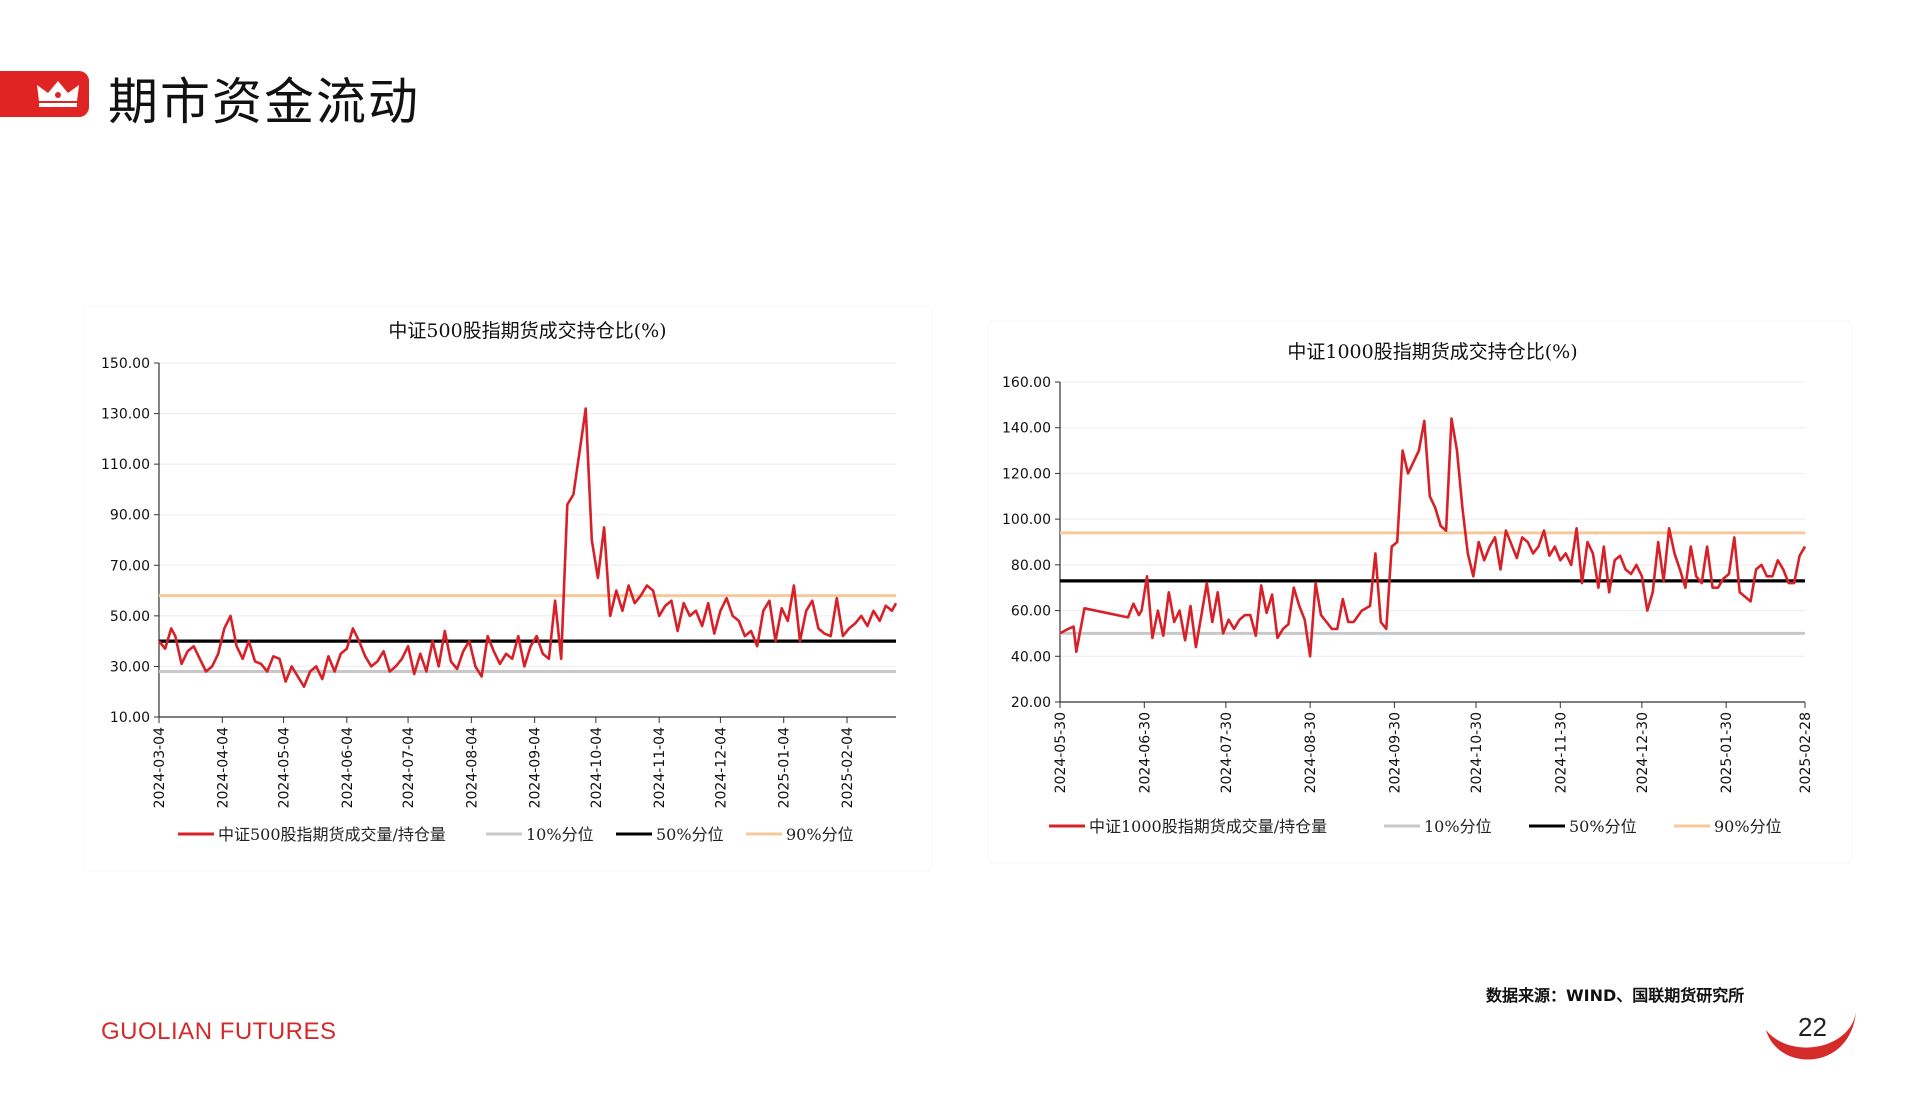 Image resolution: width=1919 pixels, height=1114 pixels. What do you see at coordinates (472, 767) in the screenshot?
I see `x-tick-label: 2024-08-04` at bounding box center [472, 767].